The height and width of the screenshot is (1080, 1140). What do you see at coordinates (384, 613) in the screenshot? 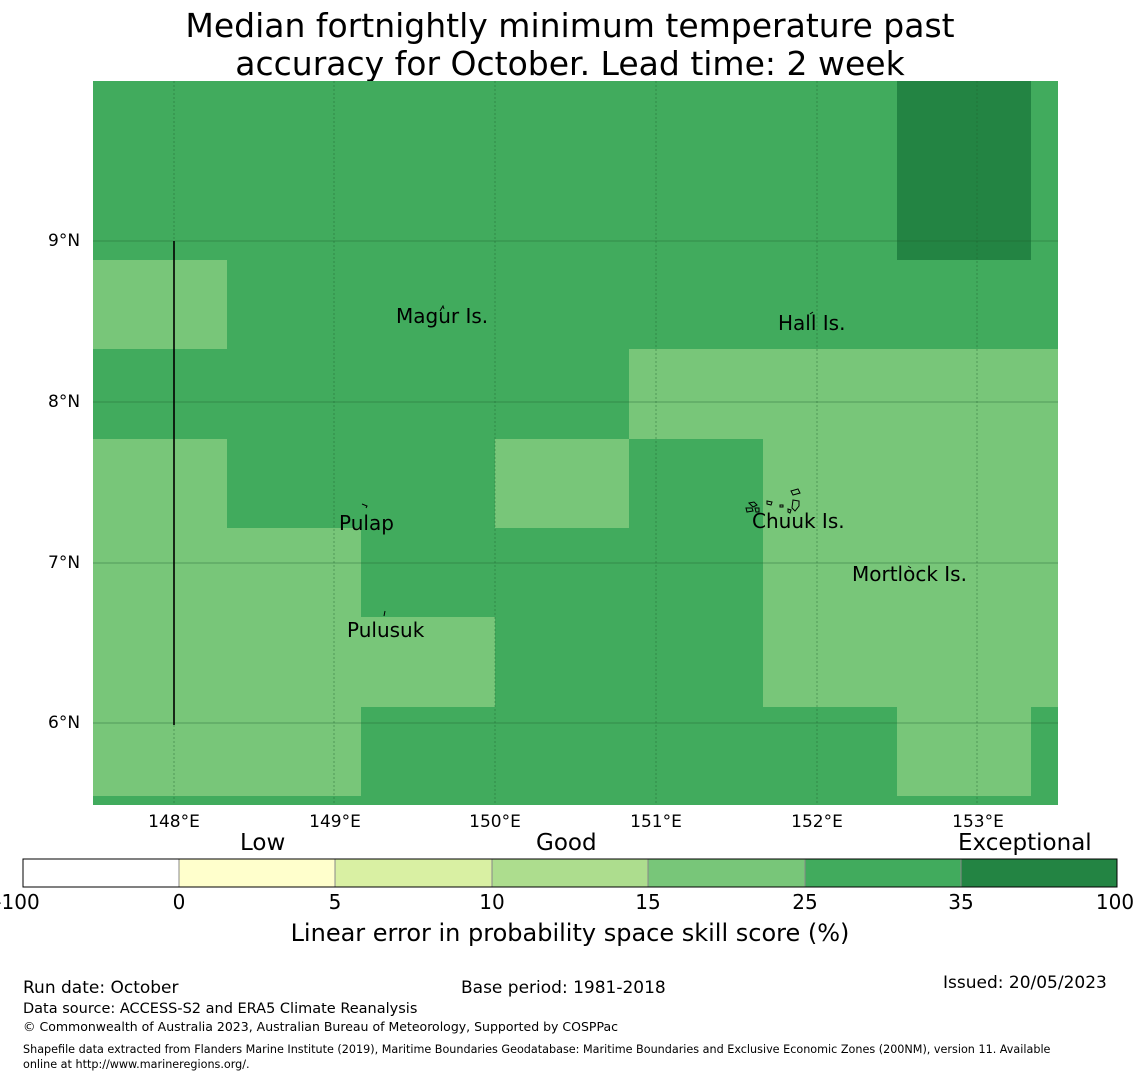
I see `pulusuk-island-shape` at bounding box center [384, 613].